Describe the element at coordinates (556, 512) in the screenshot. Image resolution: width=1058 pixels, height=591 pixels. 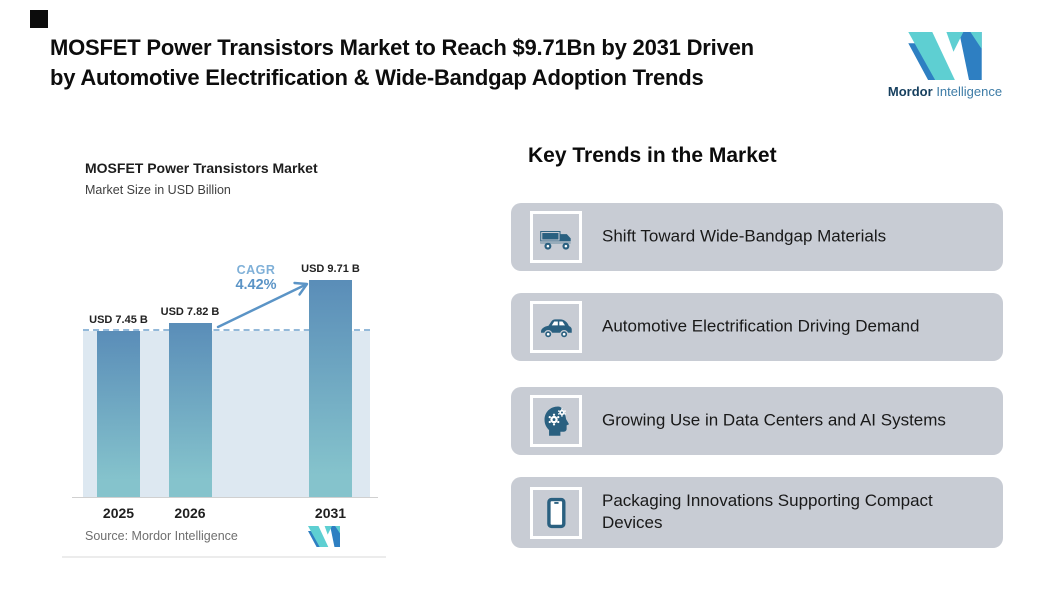
I see `smartphone-icon` at that location.